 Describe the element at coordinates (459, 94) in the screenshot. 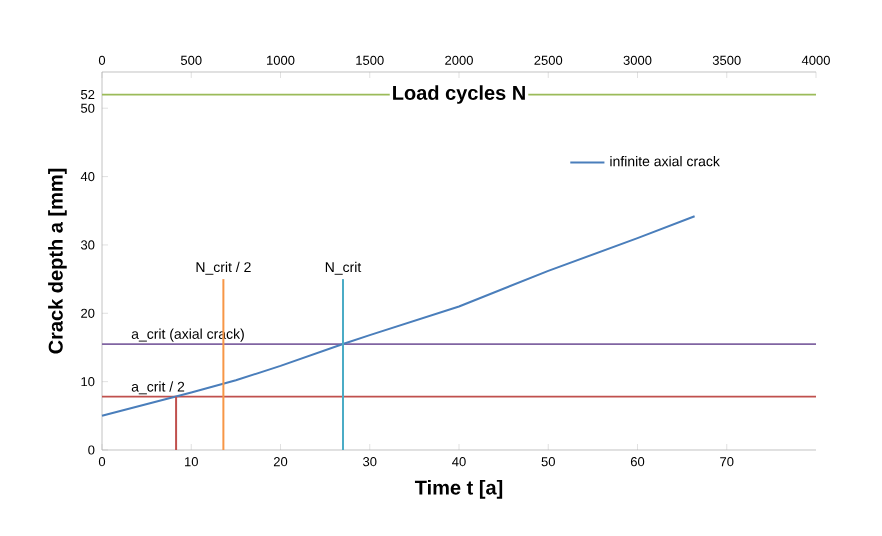

I see `x2-axis-title: Load cycles N` at that location.